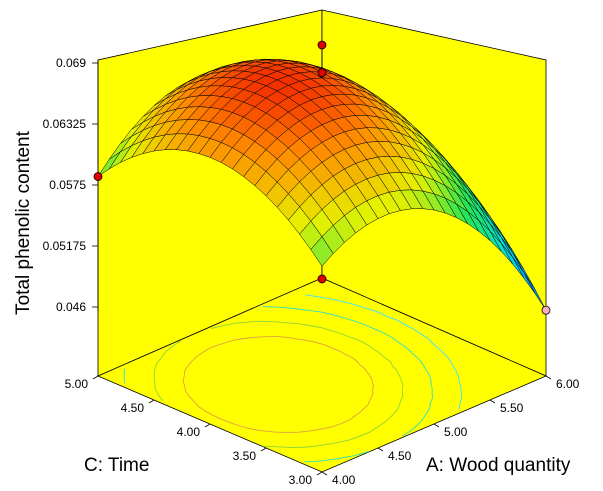  What do you see at coordinates (322, 251) in the screenshot?
I see `surface-patch` at bounding box center [322, 251].